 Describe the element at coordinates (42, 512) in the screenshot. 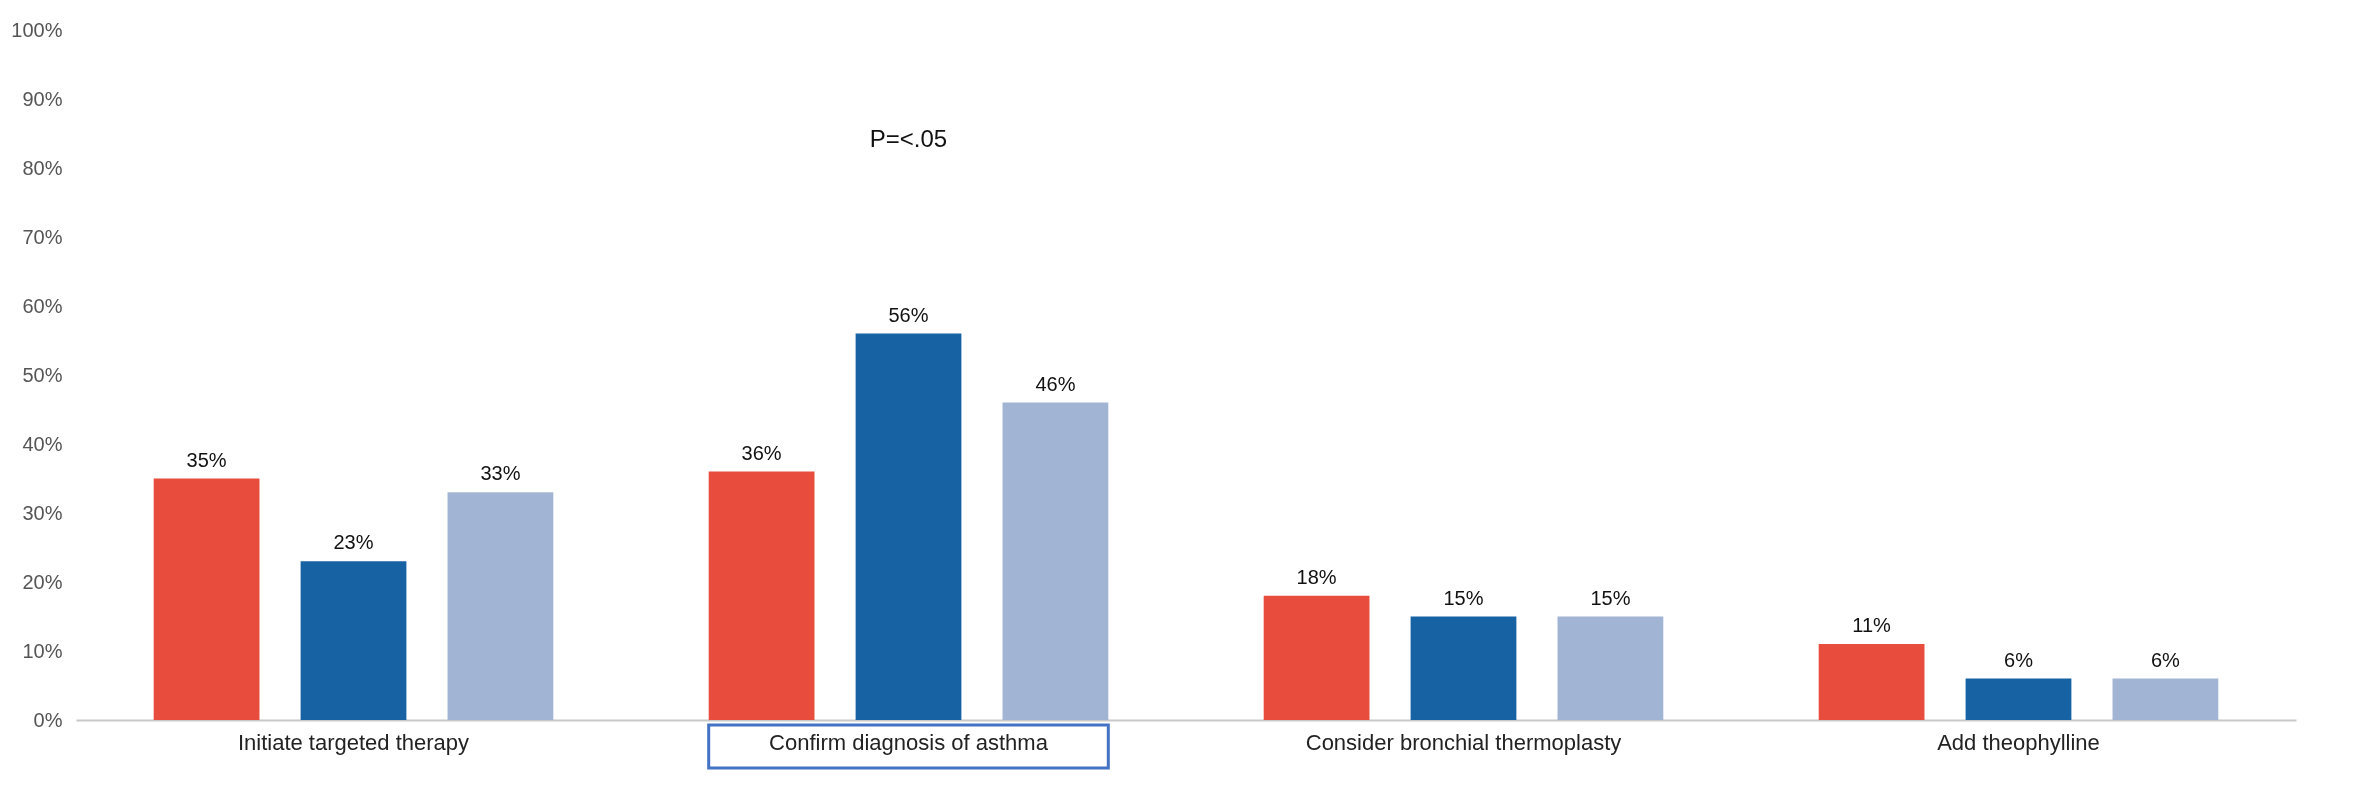

I see `y-tick-label: 30%` at that location.